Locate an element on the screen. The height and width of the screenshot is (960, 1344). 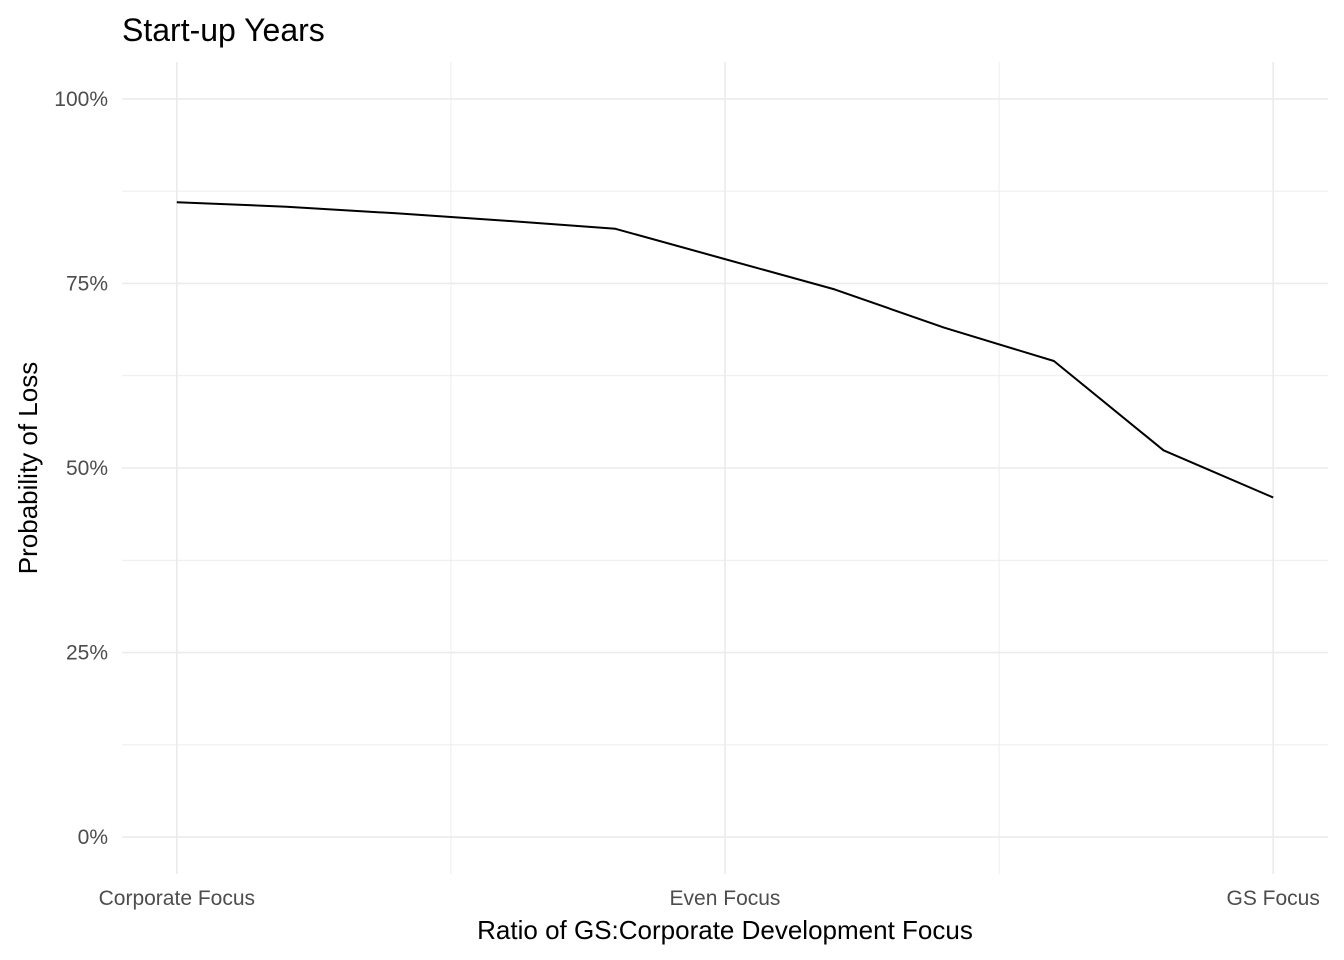
x-tick-label: Even Focus is located at coordinates (725, 898).